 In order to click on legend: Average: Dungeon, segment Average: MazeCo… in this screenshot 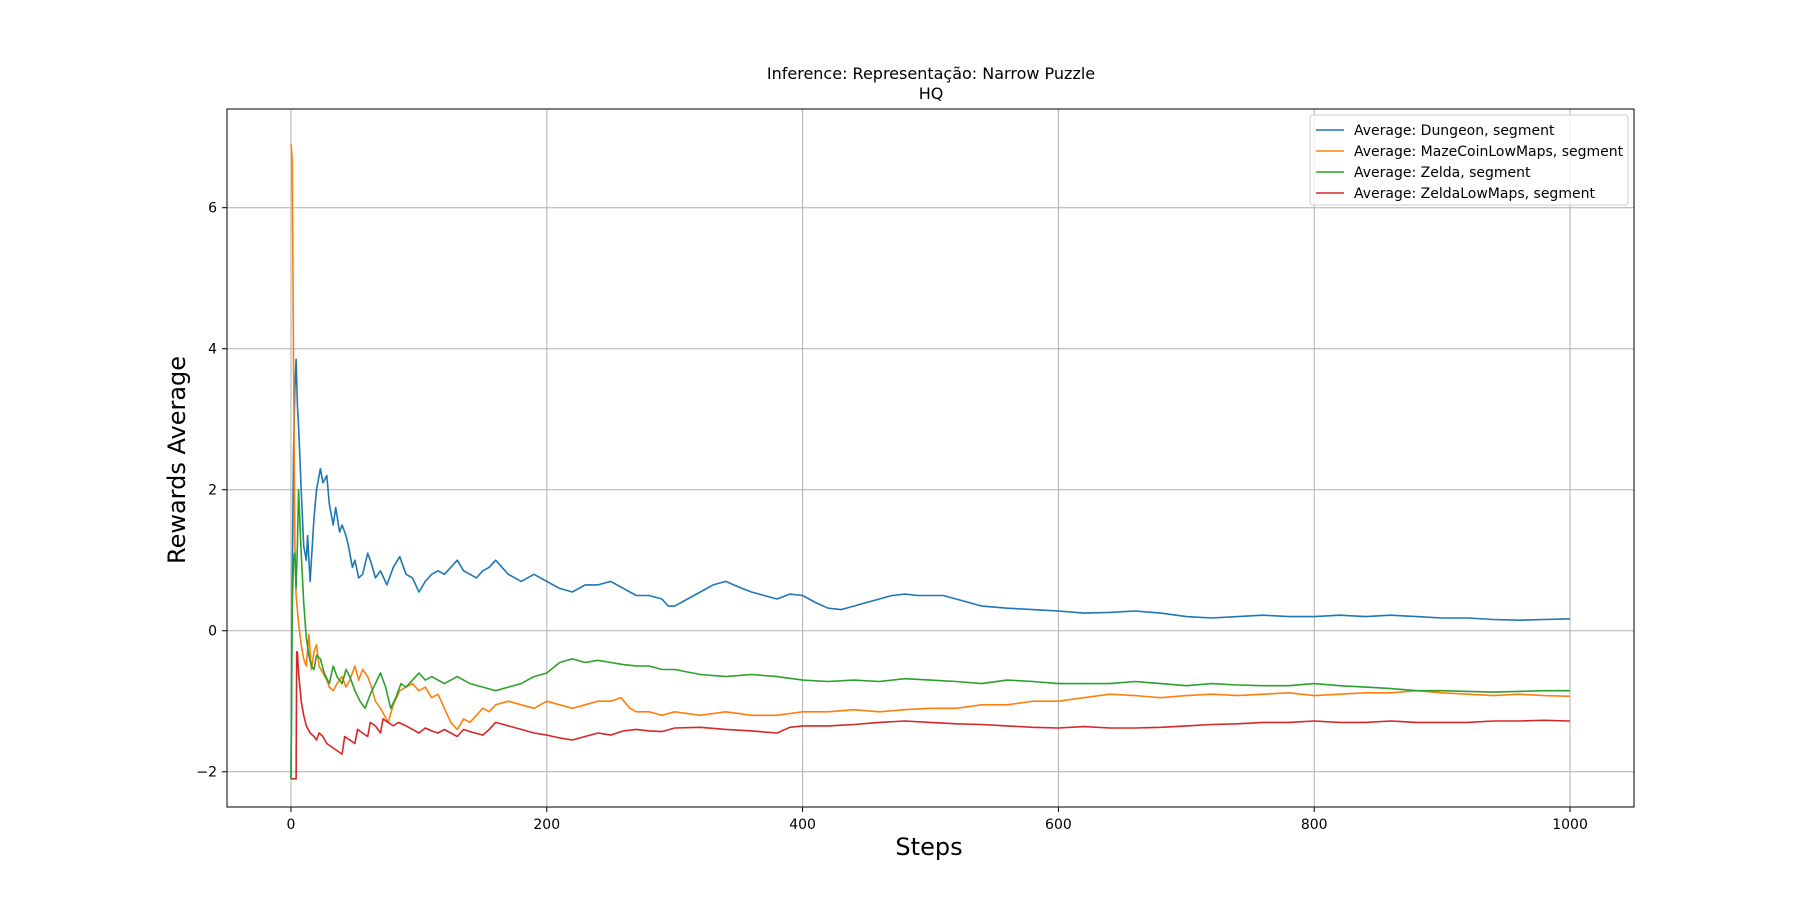, I will do `click(1469, 160)`.